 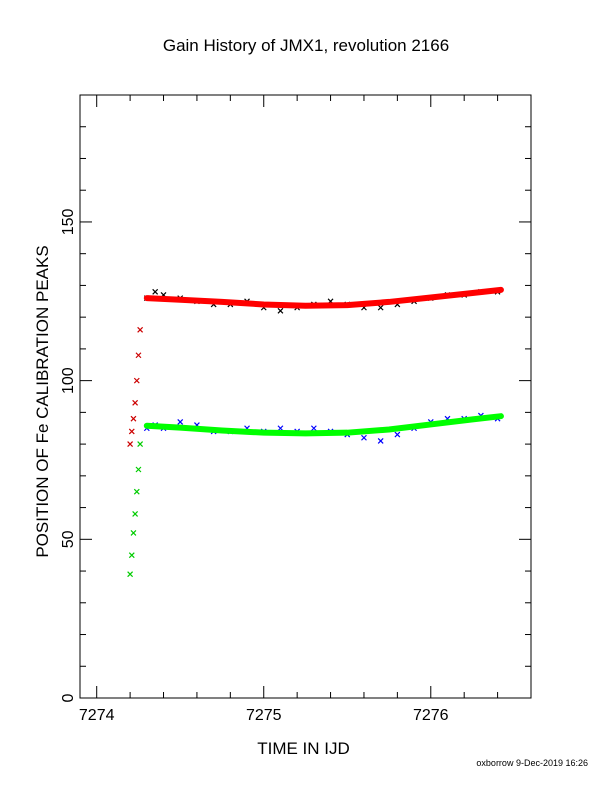 I want to click on x-tick-label: 7274, so click(x=97, y=715).